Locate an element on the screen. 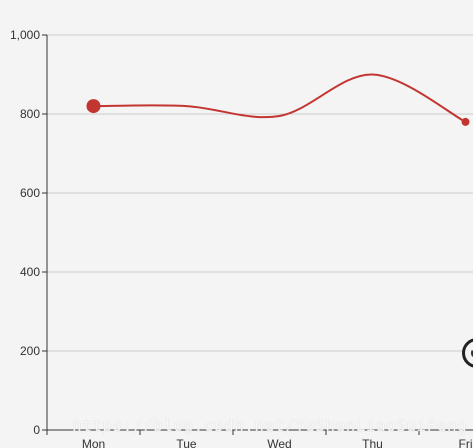 Image resolution: width=473 pixels, height=448 pixels. y-tick-label: 400 is located at coordinates (30, 272).